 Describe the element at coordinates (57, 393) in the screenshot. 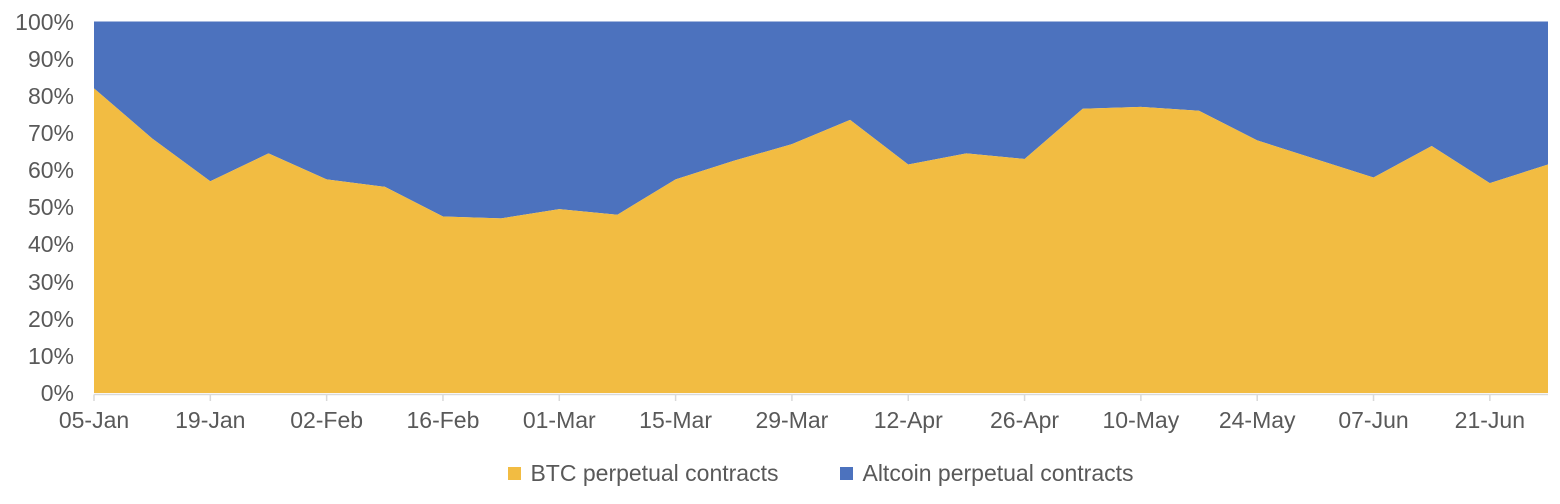

I see `y-axis-label: 0%` at that location.